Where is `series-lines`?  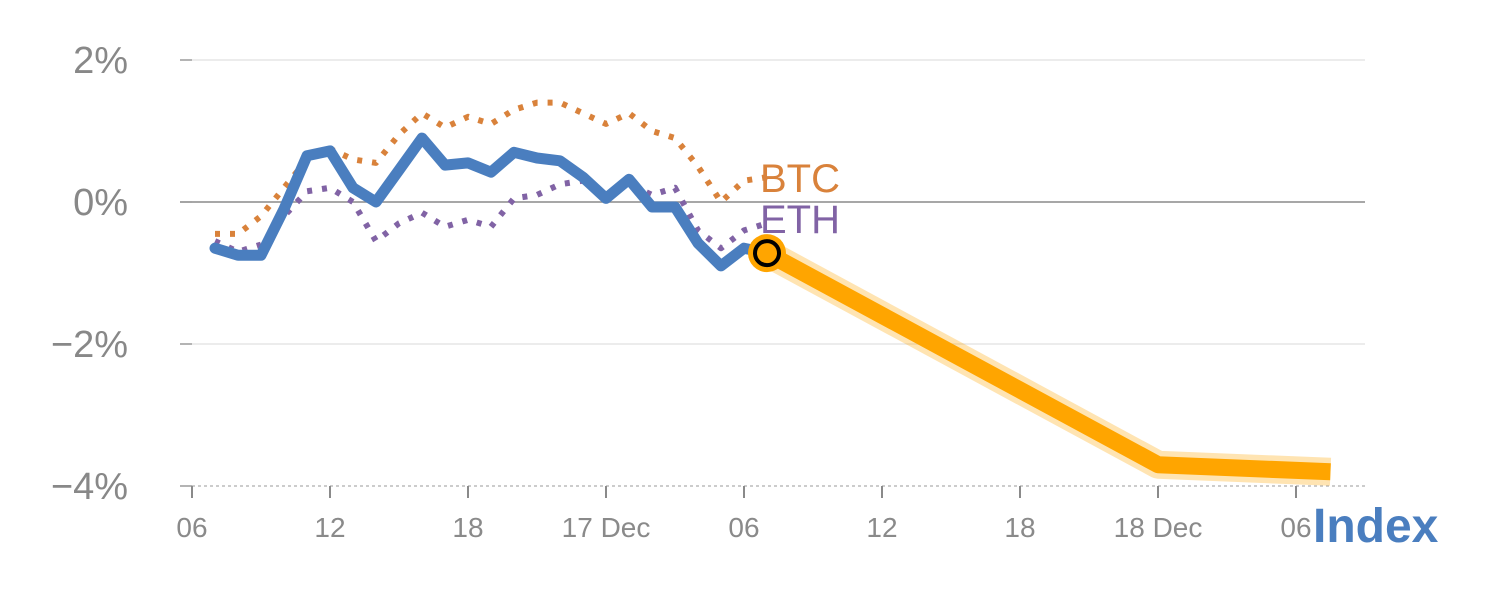
series-lines is located at coordinates (491, 184).